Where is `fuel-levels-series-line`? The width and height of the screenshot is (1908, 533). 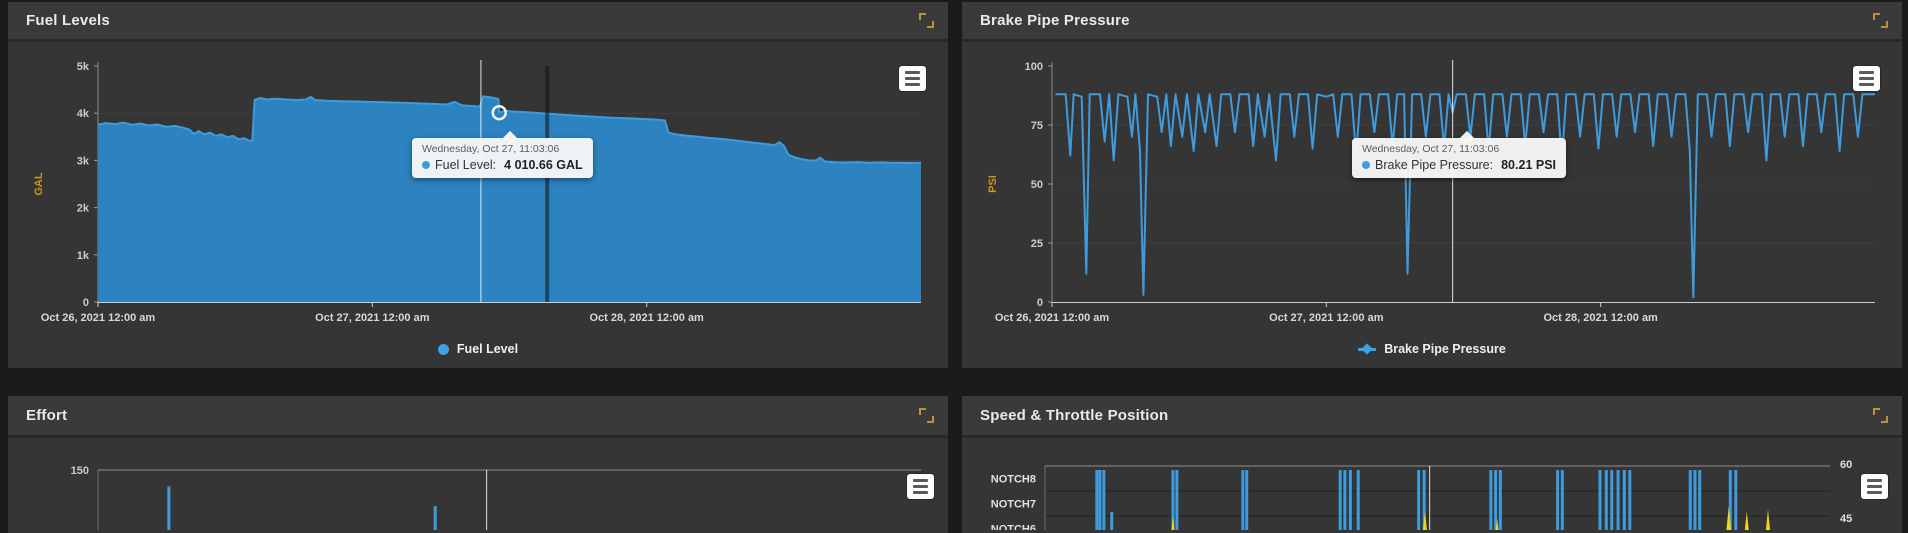 fuel-levels-series-line is located at coordinates (509, 129).